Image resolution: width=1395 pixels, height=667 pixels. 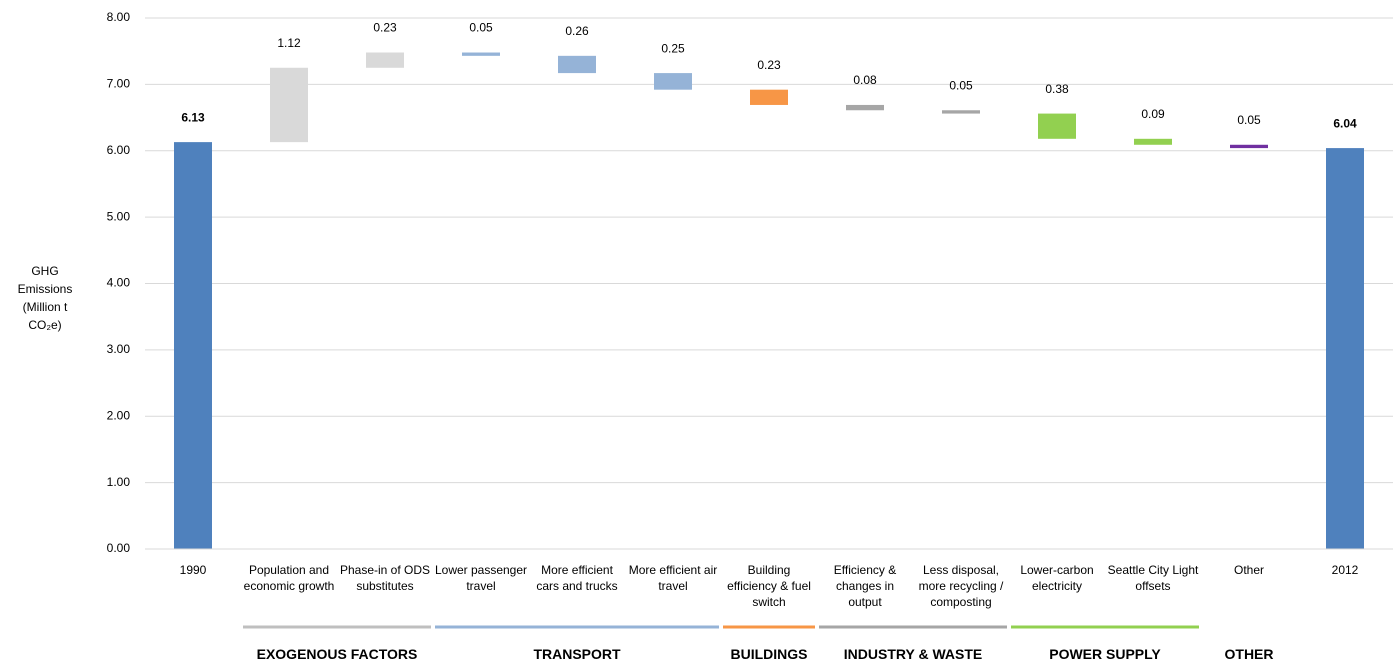 What do you see at coordinates (119, 84) in the screenshot?
I see `y-tick-label: 7.00` at bounding box center [119, 84].